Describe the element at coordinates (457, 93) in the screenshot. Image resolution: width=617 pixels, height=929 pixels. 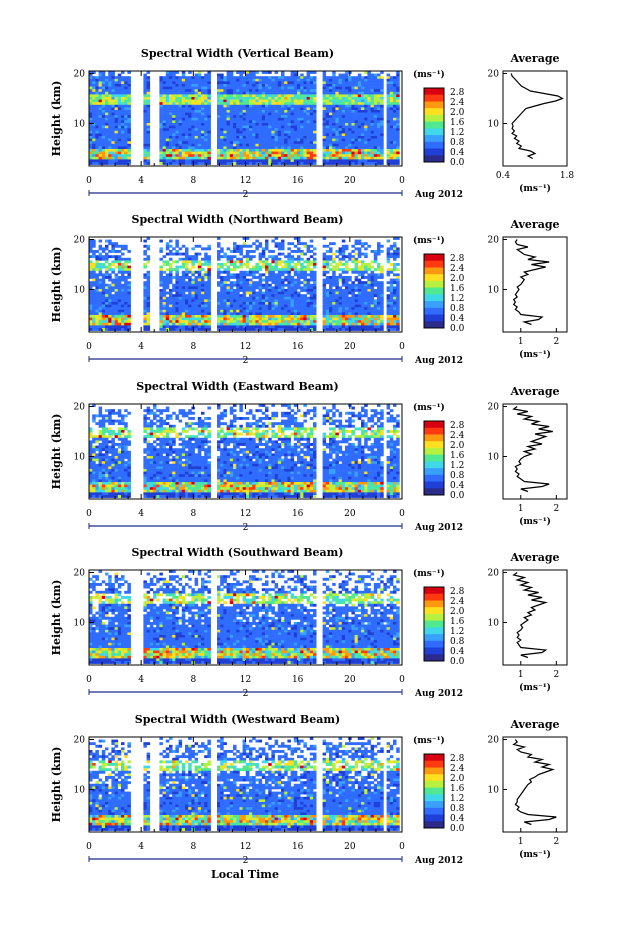
I see `colorbar-tick-label: 2.8` at that location.